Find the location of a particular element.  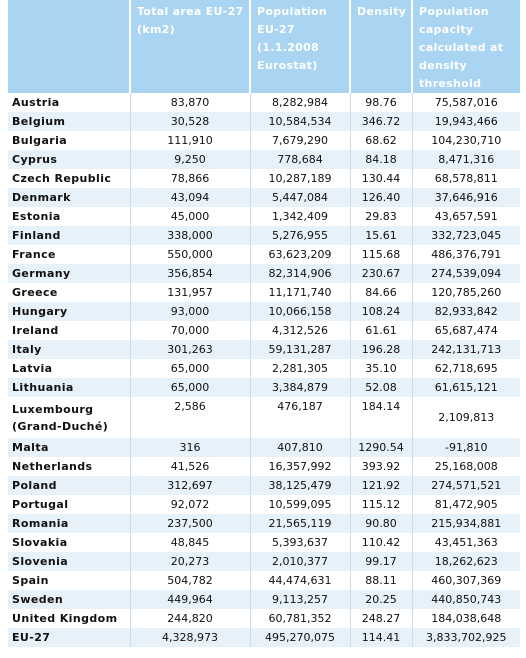

table-row: Spain 504,782 44,474,631 88.11 460,307,369 is located at coordinates (264, 580).